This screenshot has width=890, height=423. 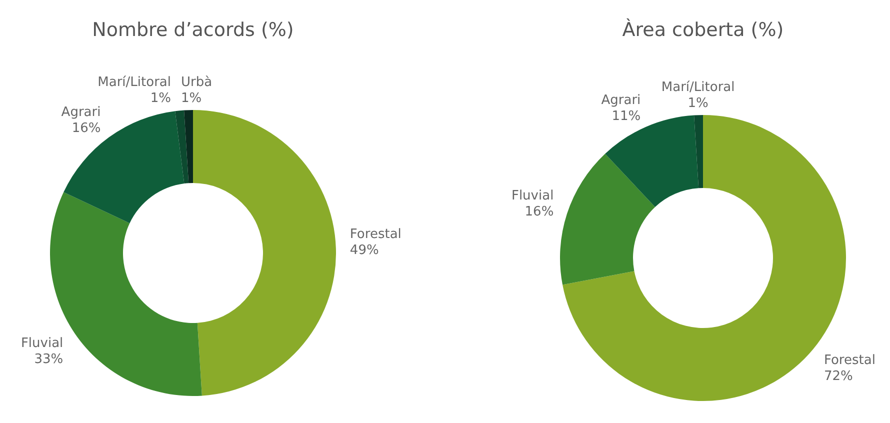 I want to click on chart-title: Nombre d’acords (%), so click(x=193, y=30).